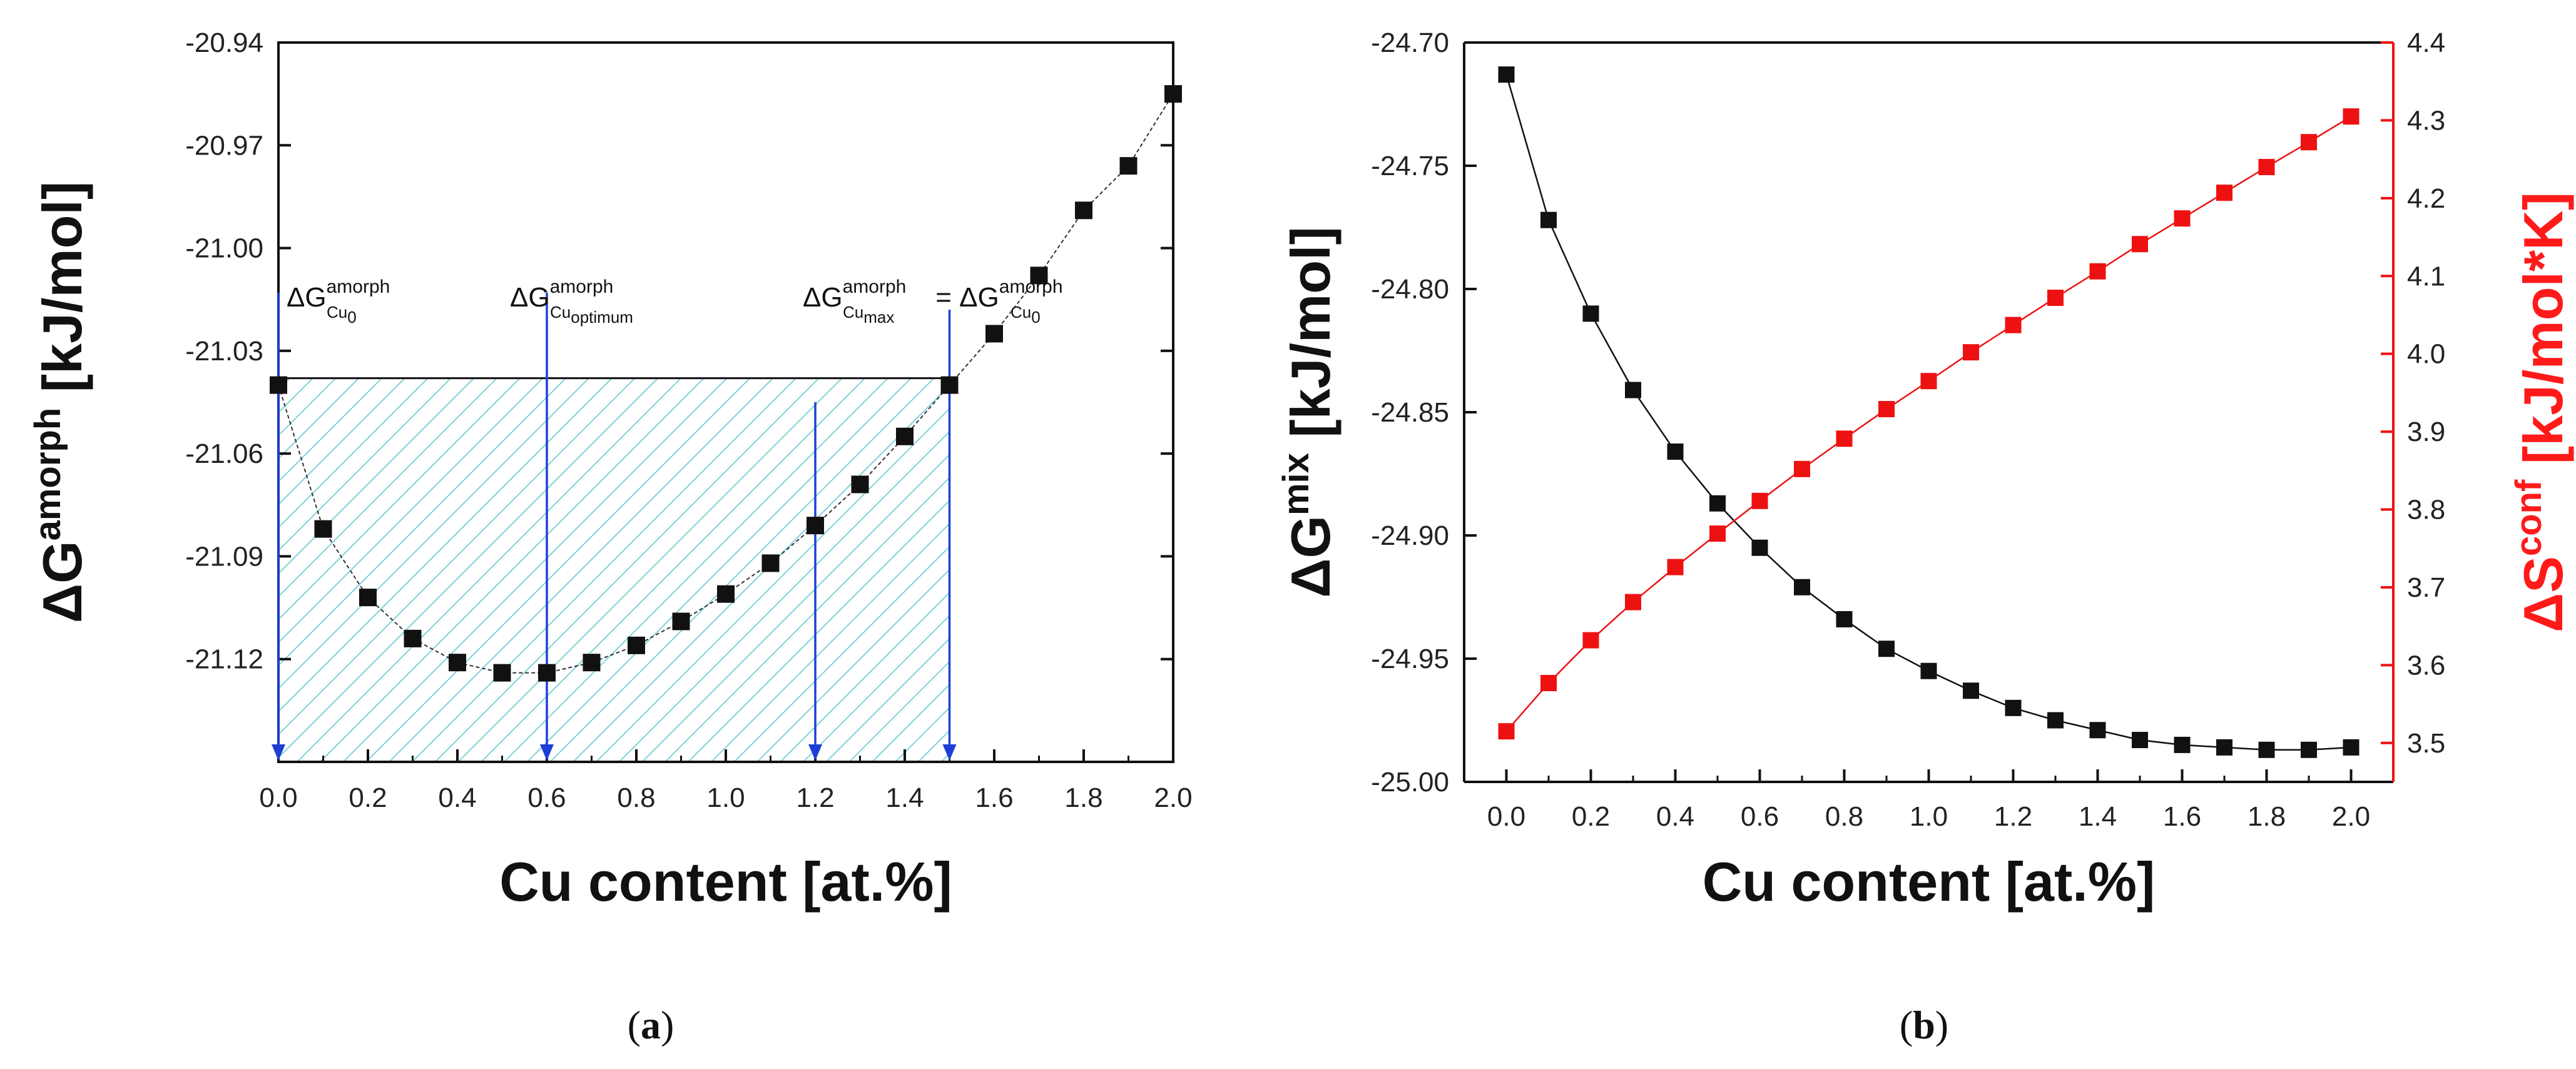 Image resolution: width=2576 pixels, height=1069 pixels. Describe the element at coordinates (62, 294) in the screenshot. I see `y-title-unit: [kJ/mol]` at that location.